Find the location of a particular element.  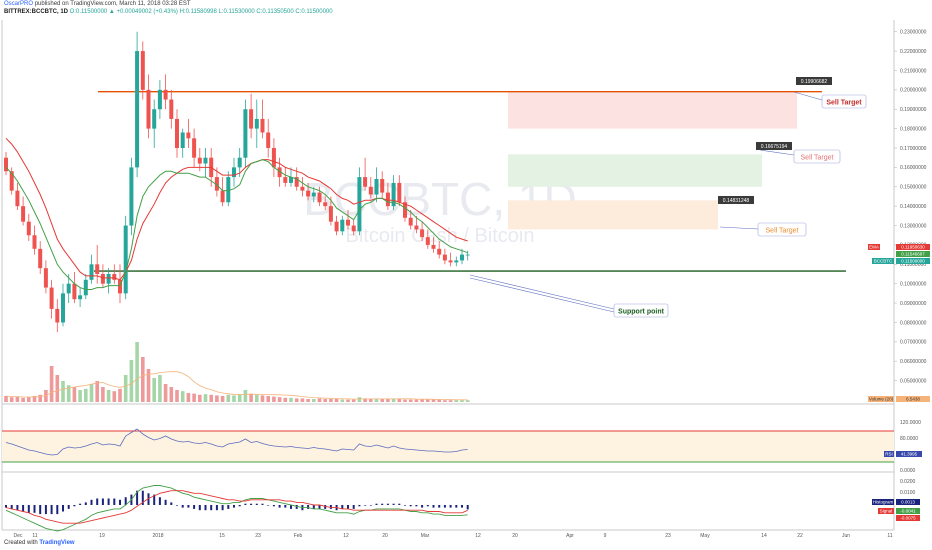

time-label-6: Feb is located at coordinates (298, 536).